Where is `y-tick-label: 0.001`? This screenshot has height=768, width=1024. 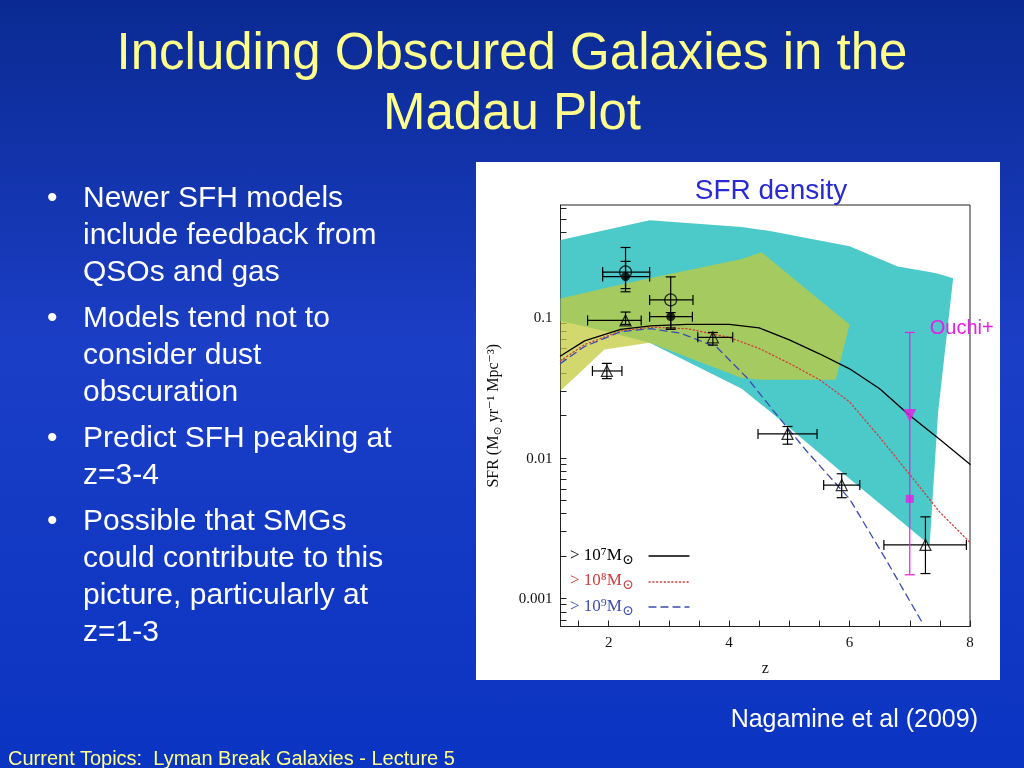
y-tick-label: 0.001 is located at coordinates (535, 598).